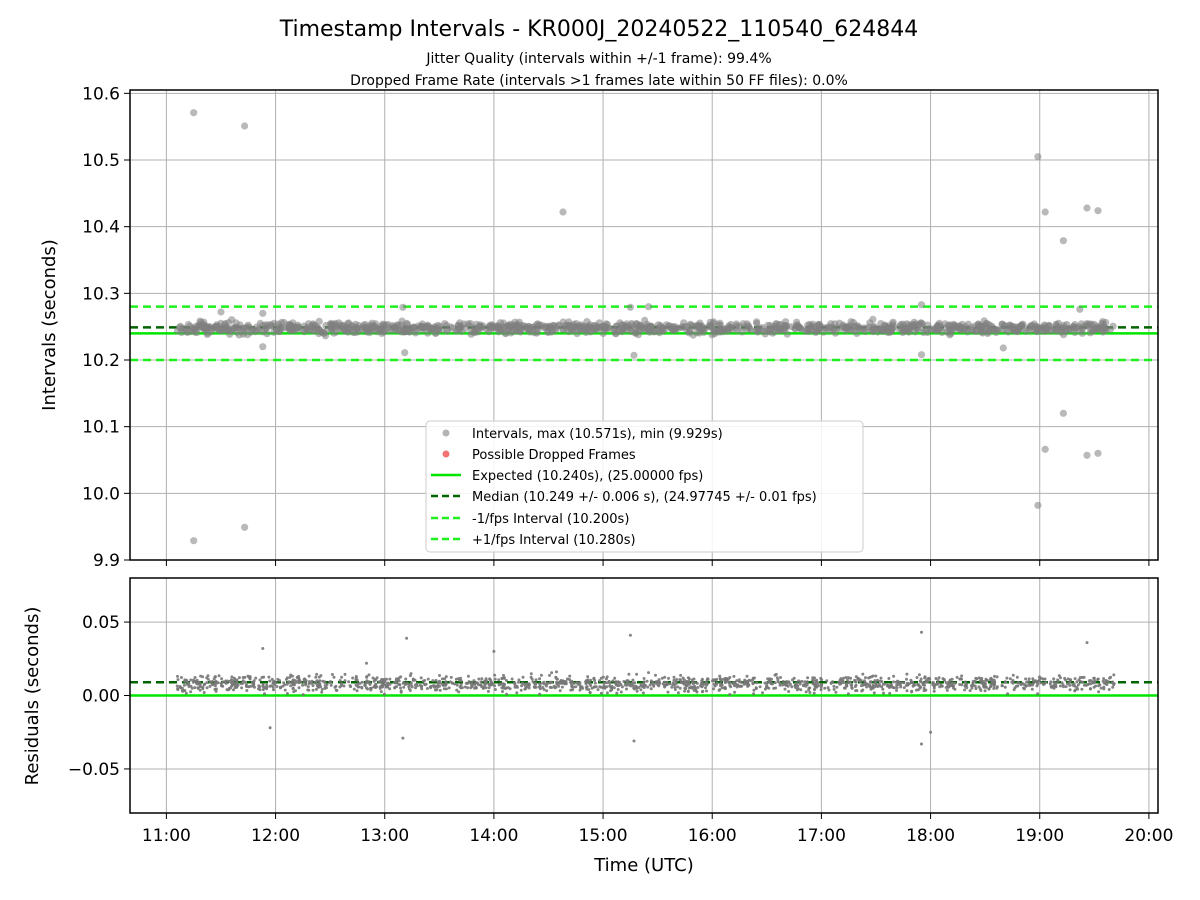 The height and width of the screenshot is (900, 1200). What do you see at coordinates (101, 494) in the screenshot?
I see `intervals-y-tick-label: 10.0` at bounding box center [101, 494].